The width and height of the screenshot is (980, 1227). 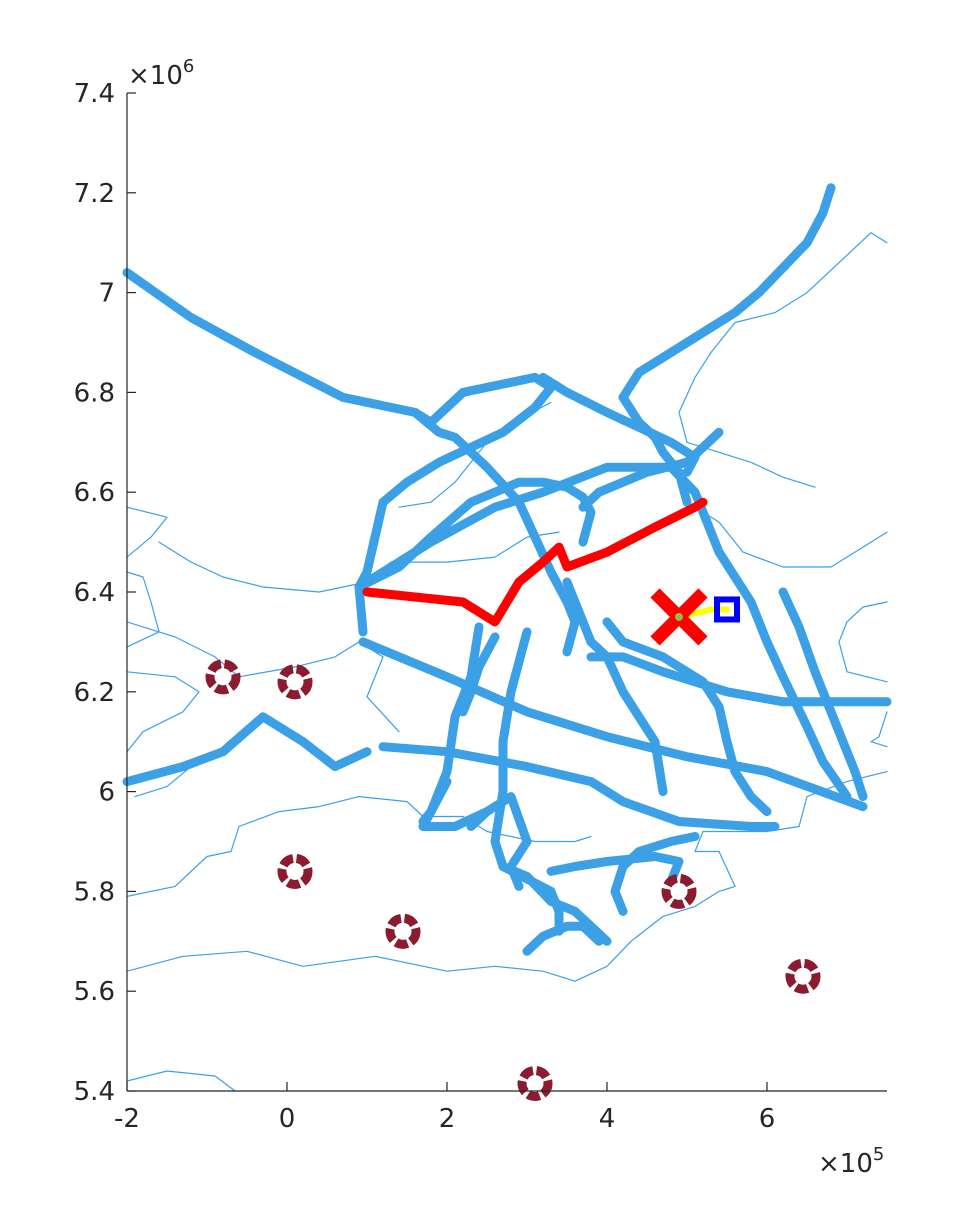 What do you see at coordinates (447, 1119) in the screenshot?
I see `x-tick-label: 2` at bounding box center [447, 1119].